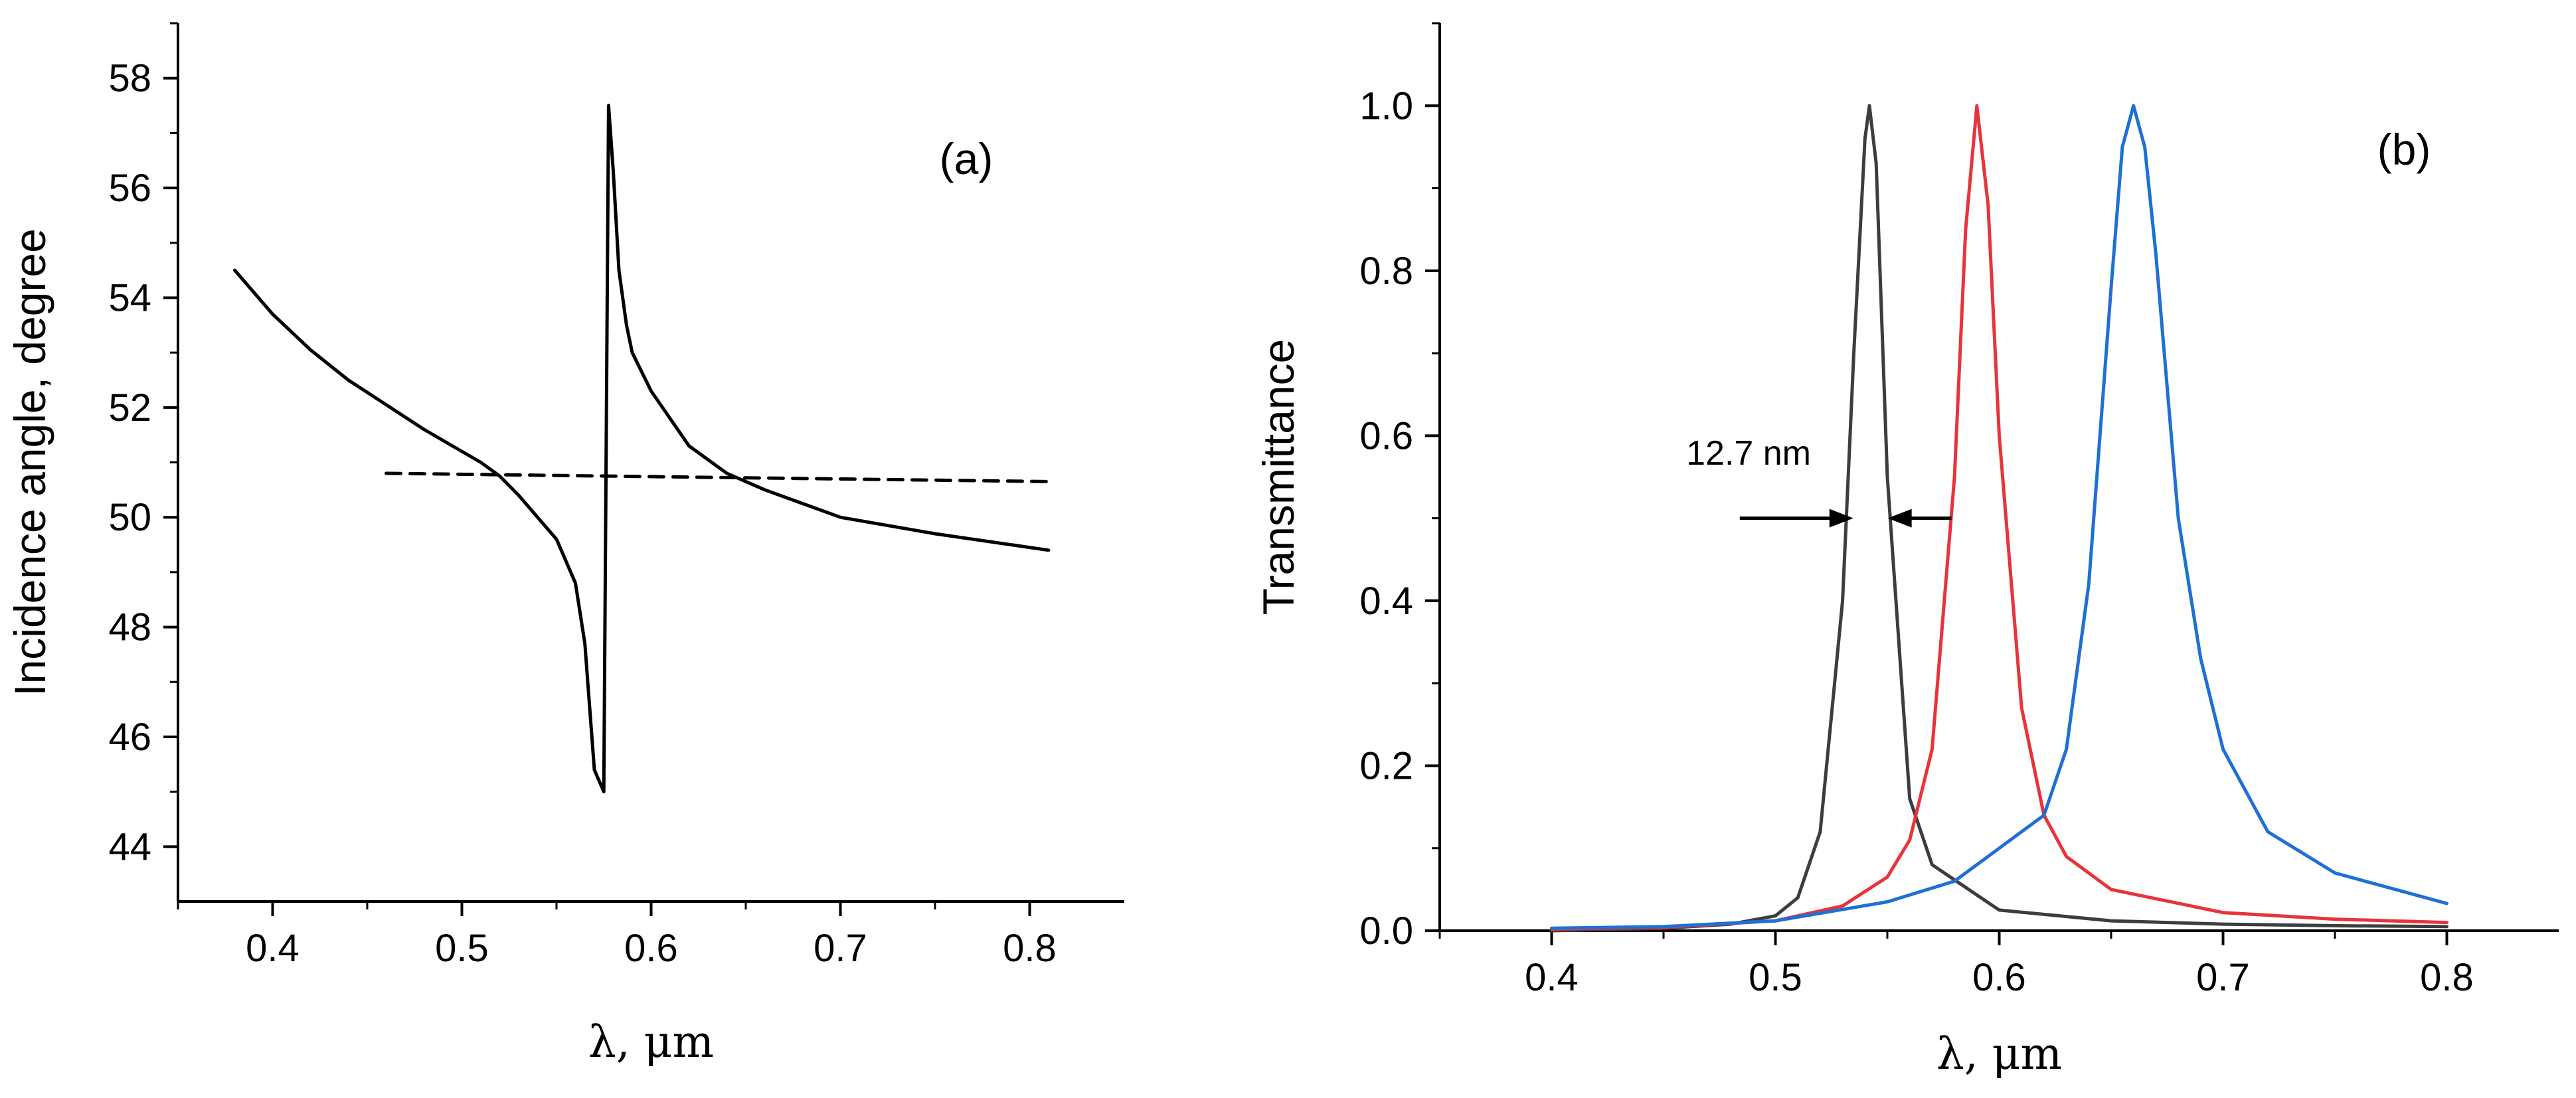 Image resolution: width=2576 pixels, height=1098 pixels. I want to click on y-tick-label: 0.6, so click(1386, 435).